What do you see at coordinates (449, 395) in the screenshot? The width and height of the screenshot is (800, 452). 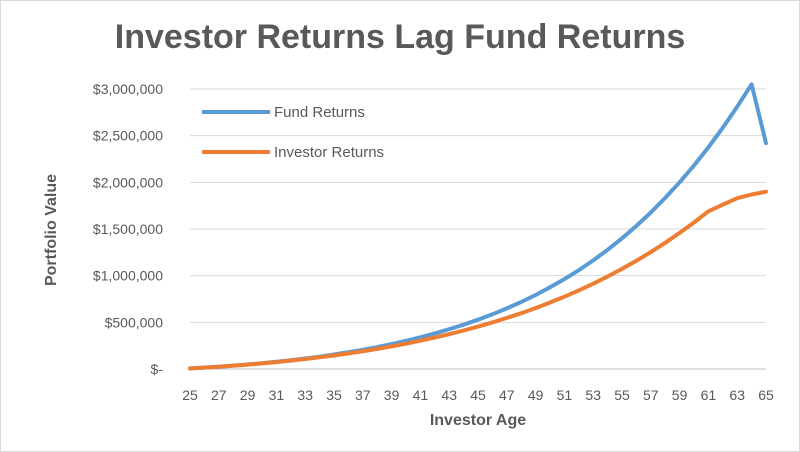 I see `x-tick-label: 43` at bounding box center [449, 395].